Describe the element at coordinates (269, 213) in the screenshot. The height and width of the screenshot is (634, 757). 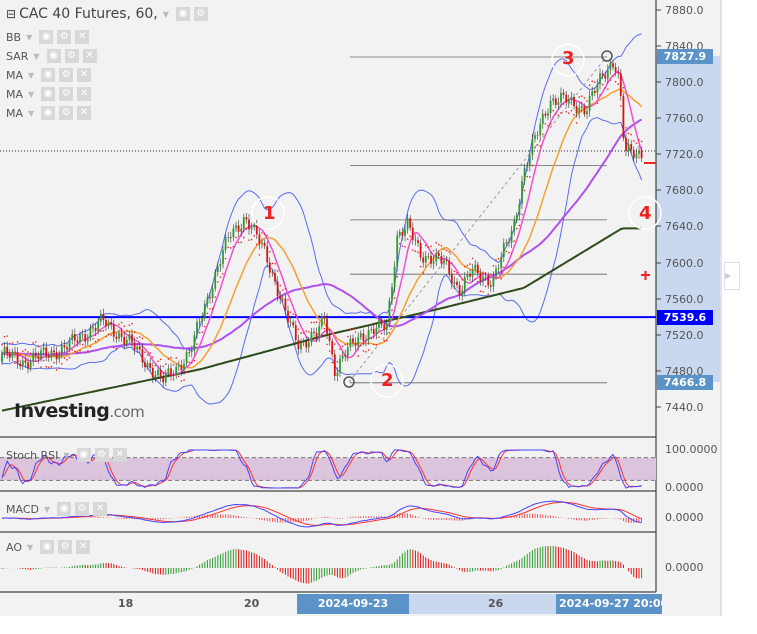
I see `annotation-1: 1` at that location.